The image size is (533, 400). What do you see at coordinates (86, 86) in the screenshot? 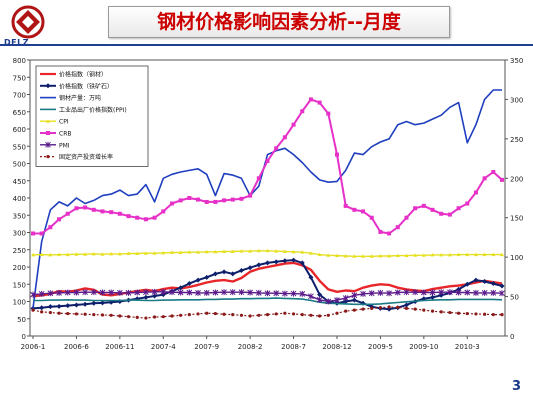
I see `legend-label: 价格指数（铁矿石）` at bounding box center [86, 86].